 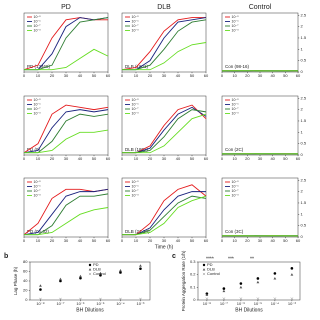 What do you see at coordinates (97, 269) in the screenshot?
I see `legend-label: DLB` at bounding box center [97, 269].